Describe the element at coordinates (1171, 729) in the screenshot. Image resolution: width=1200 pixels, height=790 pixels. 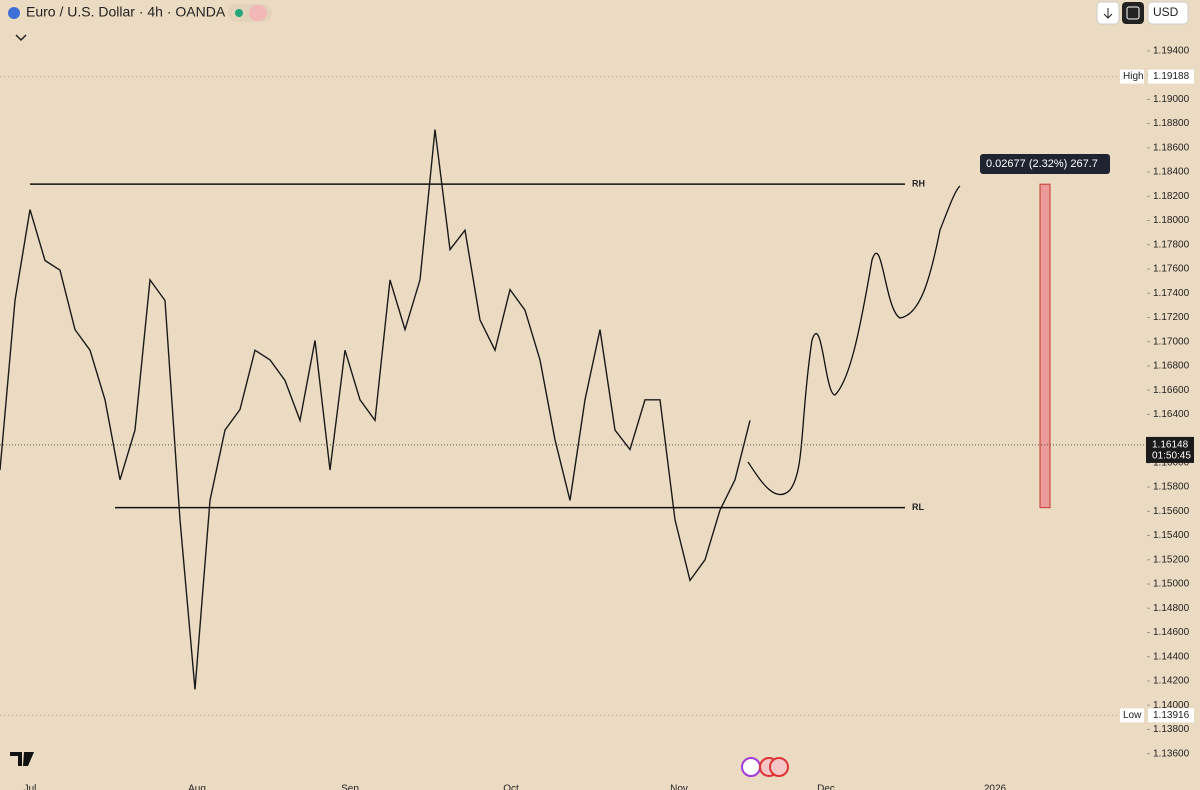
I see `y-tick-label: 1.13800` at that location.